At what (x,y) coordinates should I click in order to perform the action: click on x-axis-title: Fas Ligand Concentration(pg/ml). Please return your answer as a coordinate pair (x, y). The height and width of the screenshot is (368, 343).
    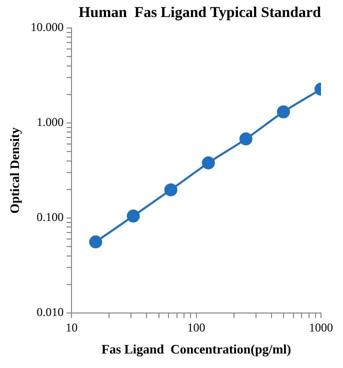
    Looking at the image, I should click on (197, 349).